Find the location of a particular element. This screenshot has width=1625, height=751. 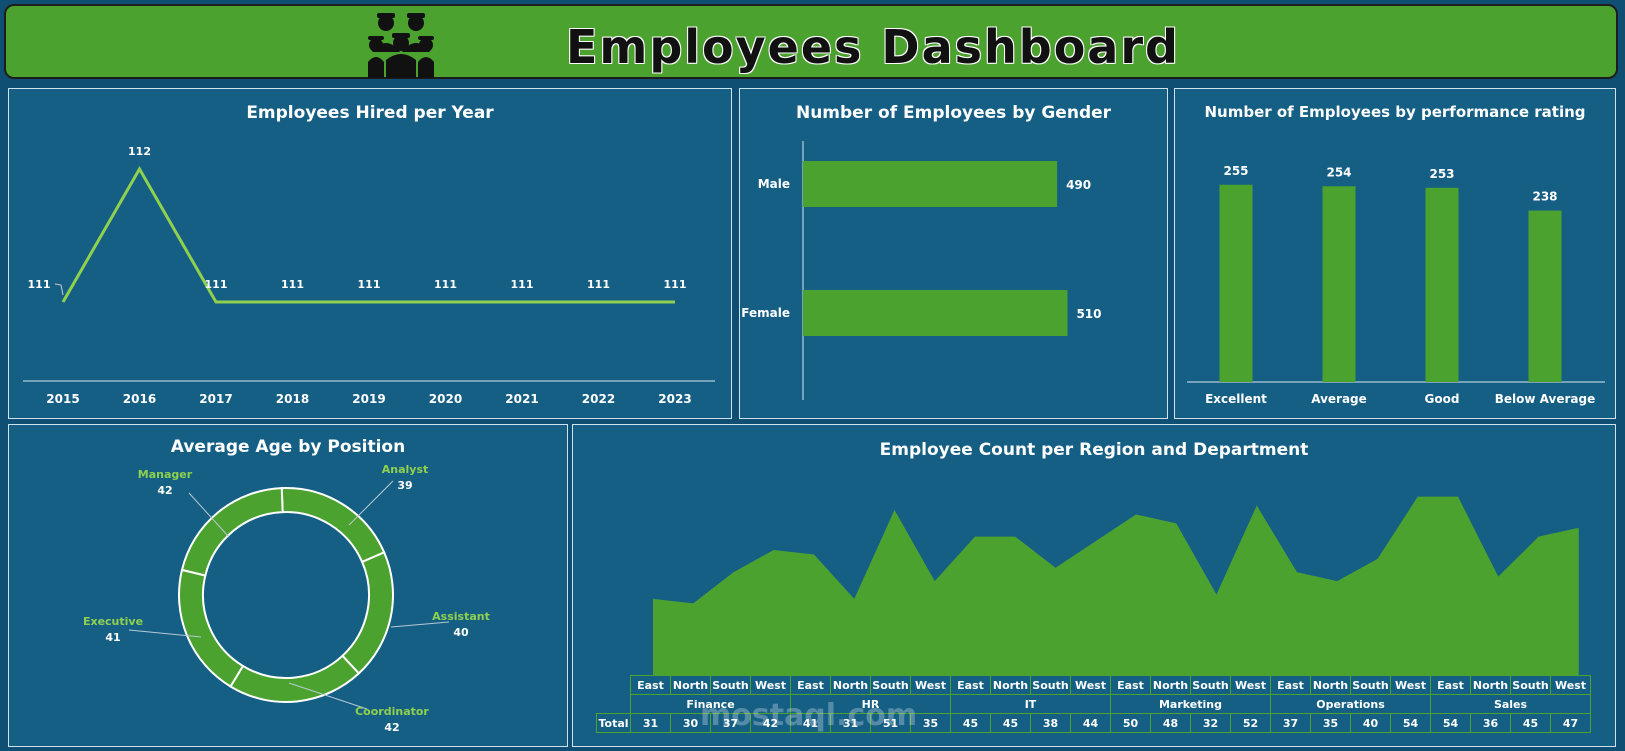

data-label: 112 is located at coordinates (139, 151).